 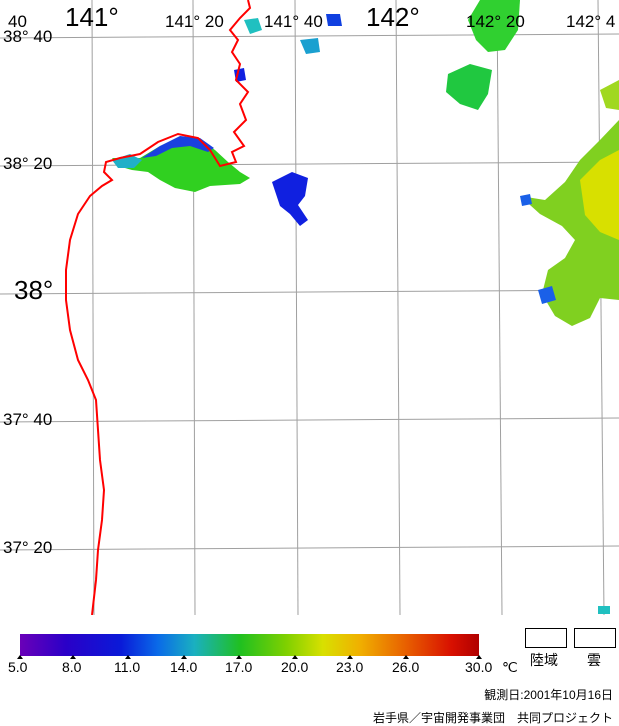 I want to click on lat-label-38-40: 38° 40, so click(x=28, y=36).